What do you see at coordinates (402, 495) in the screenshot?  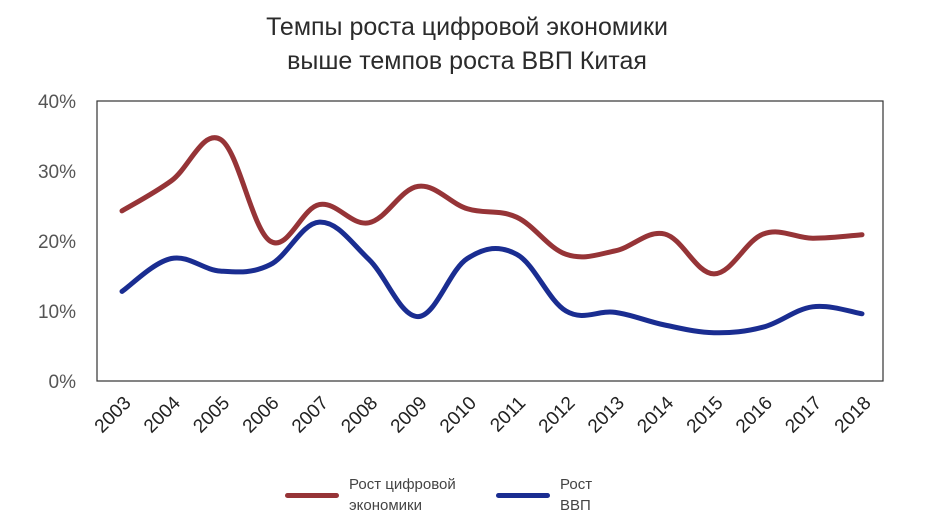 I see `legend-label-digital-economy: Рост цифровой экономики` at bounding box center [402, 495].